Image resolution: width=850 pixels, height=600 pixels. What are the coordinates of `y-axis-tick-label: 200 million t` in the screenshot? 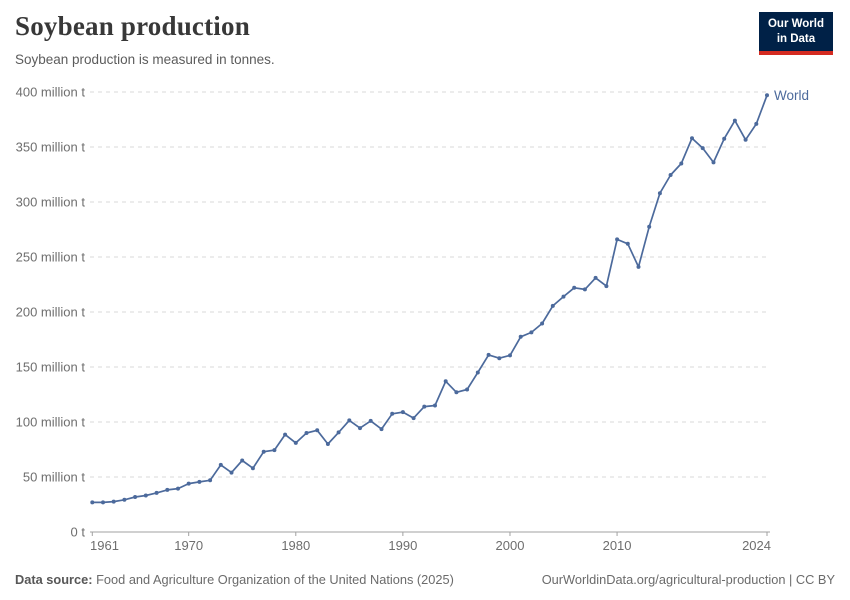 It's located at (51, 312).